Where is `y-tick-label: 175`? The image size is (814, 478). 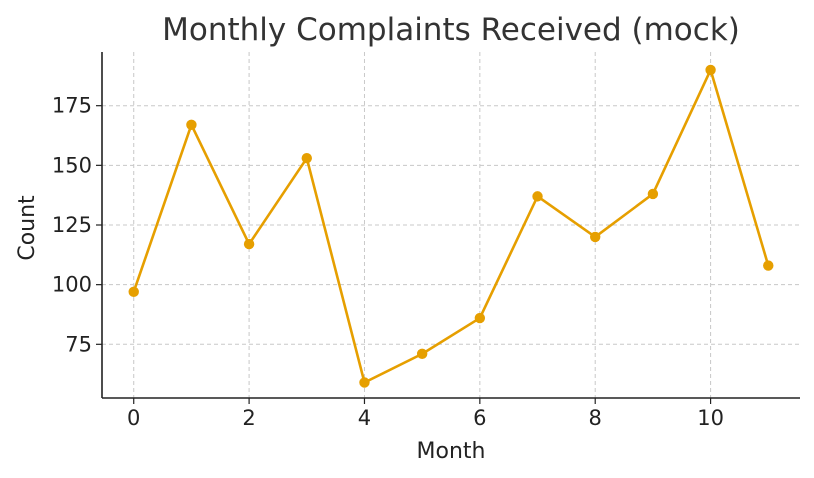 y-tick-label: 175 is located at coordinates (72, 106).